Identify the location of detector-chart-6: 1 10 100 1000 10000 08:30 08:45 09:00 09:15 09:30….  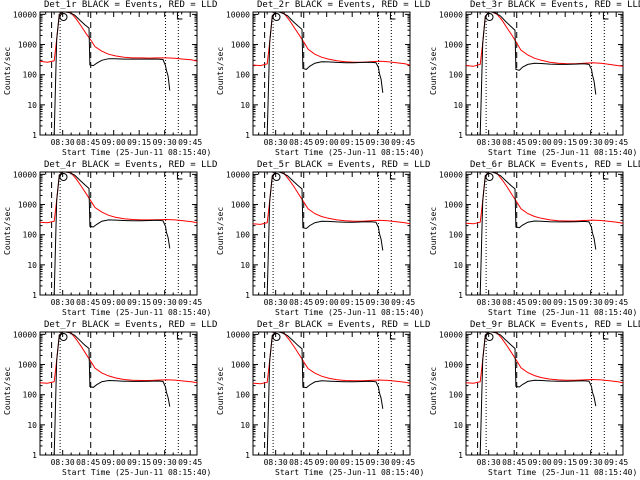
(533, 240).